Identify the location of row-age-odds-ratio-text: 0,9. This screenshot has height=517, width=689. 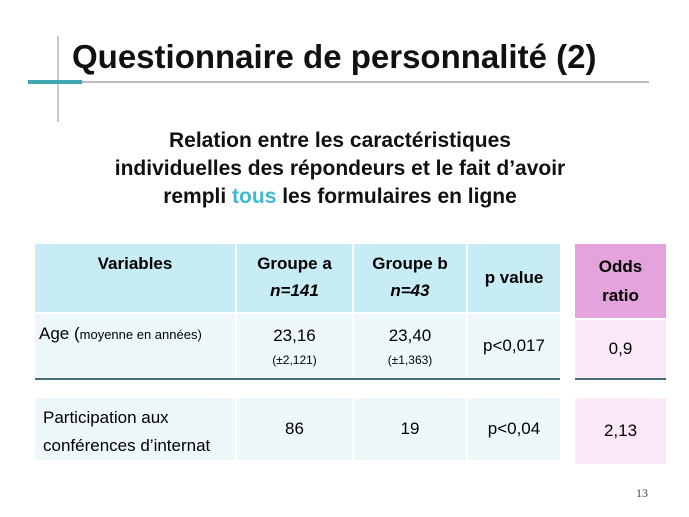
(620, 348).